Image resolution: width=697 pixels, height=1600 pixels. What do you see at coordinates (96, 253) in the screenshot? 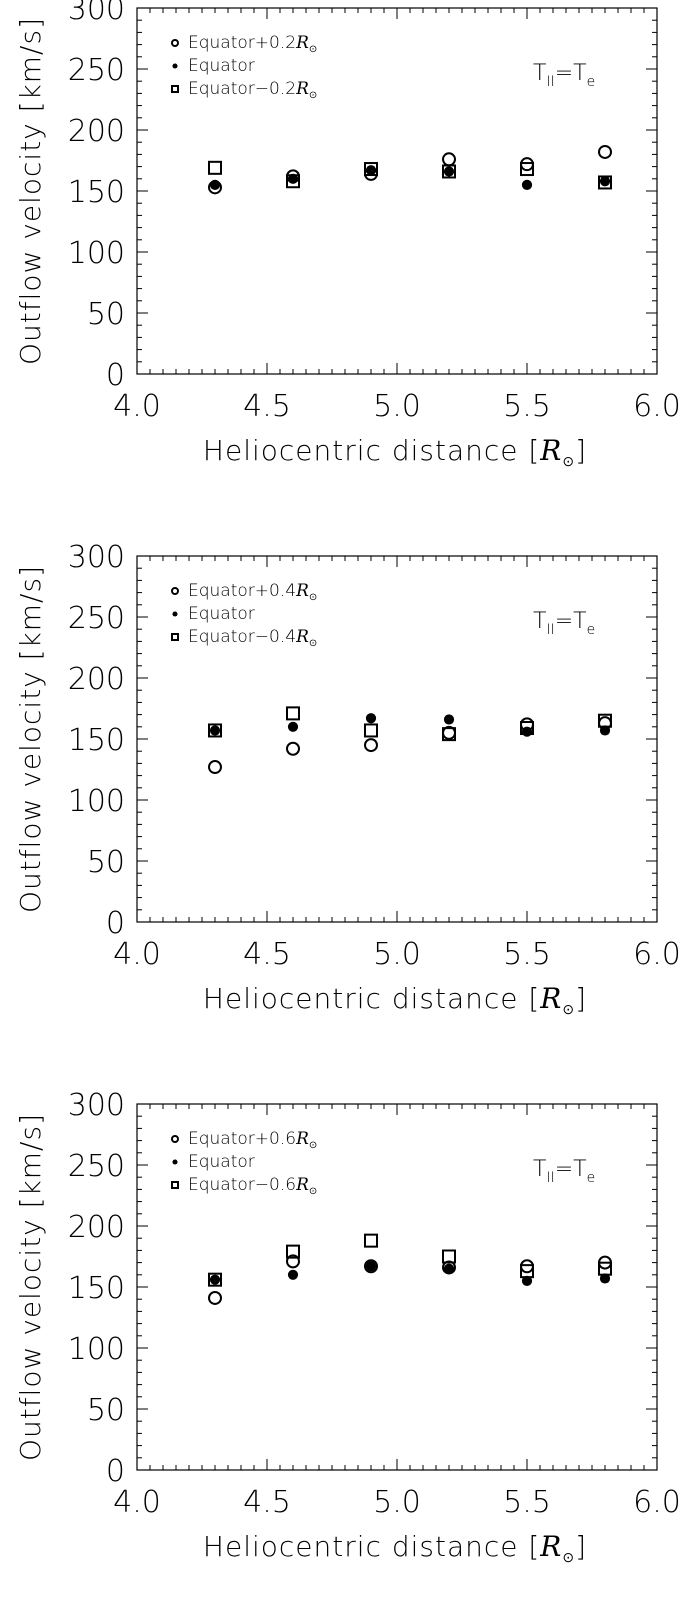
I see `y-tick-label: 100` at bounding box center [96, 253].